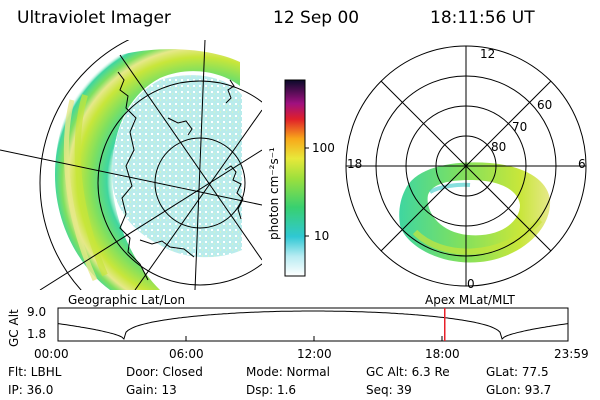 The image size is (600, 400). Describe the element at coordinates (520, 127) in the screenshot. I see `lat-label-70: 70` at that location.